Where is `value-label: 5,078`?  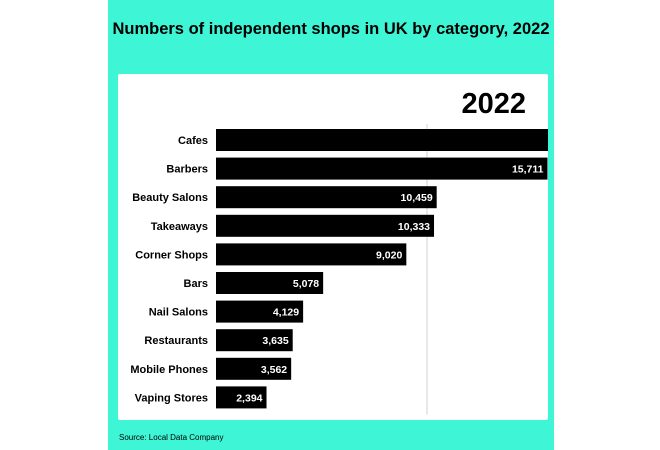
value-label: 5,078 is located at coordinates (306, 284).